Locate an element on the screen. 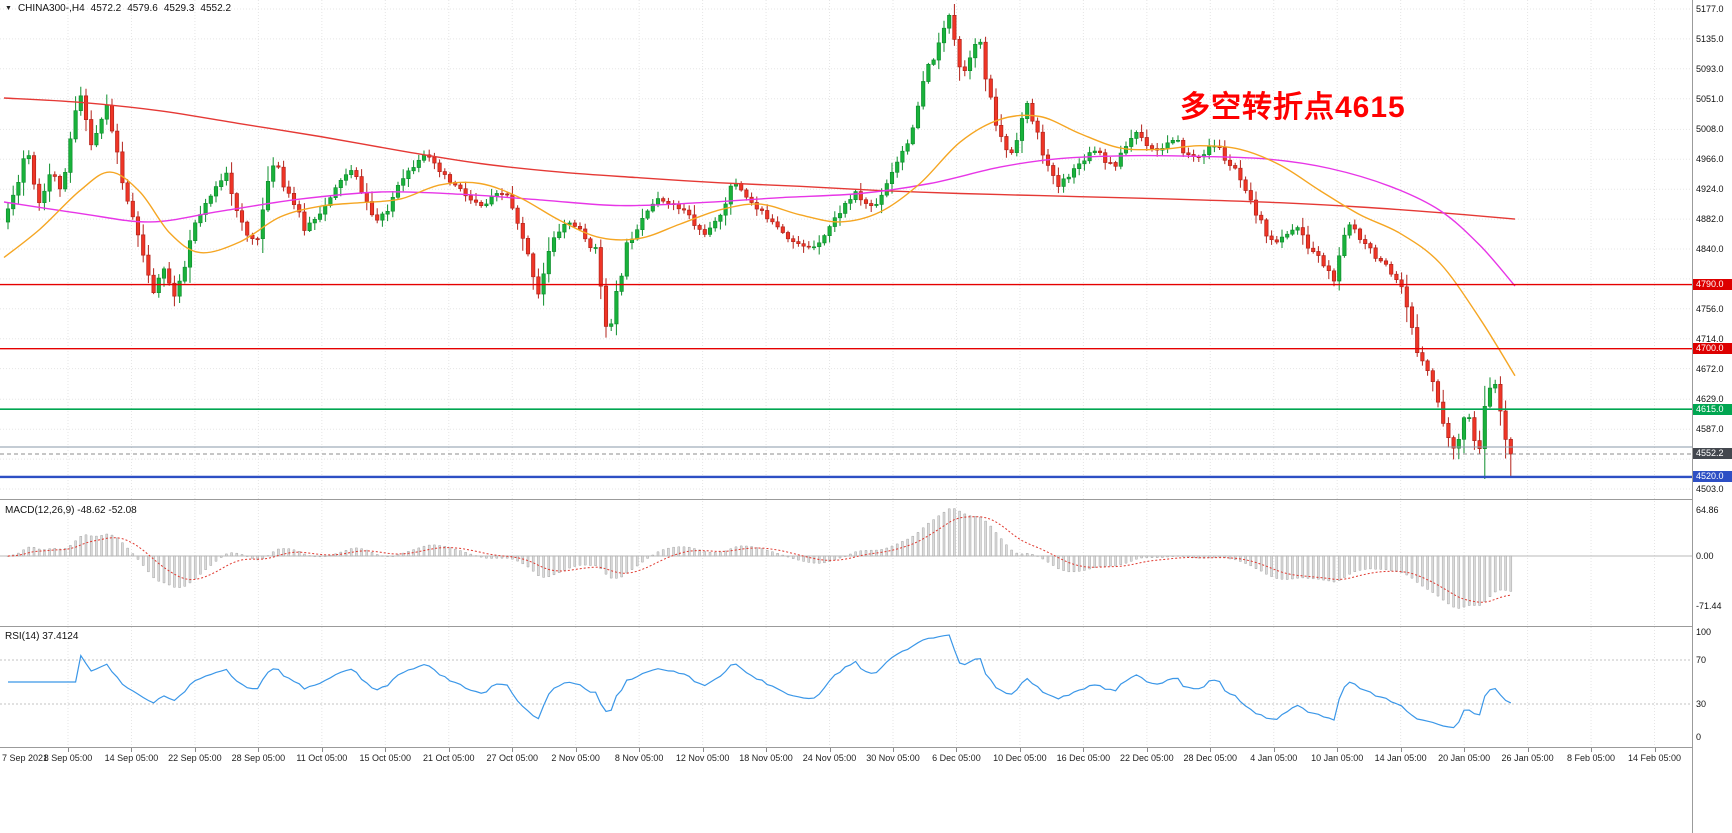  rsi-axis-label: 70 is located at coordinates (1701, 660).